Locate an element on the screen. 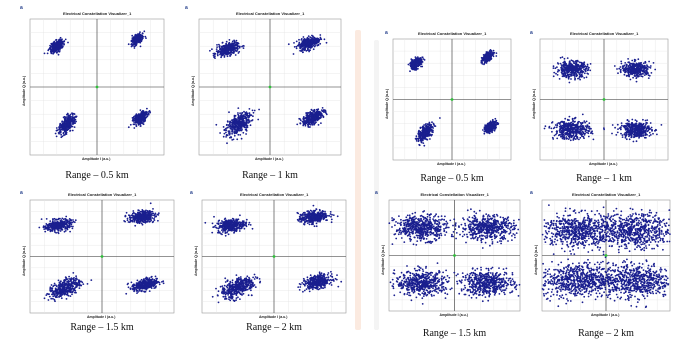 This screenshot has width=678, height=351. constellation-plot is located at coordinates (604, 99).